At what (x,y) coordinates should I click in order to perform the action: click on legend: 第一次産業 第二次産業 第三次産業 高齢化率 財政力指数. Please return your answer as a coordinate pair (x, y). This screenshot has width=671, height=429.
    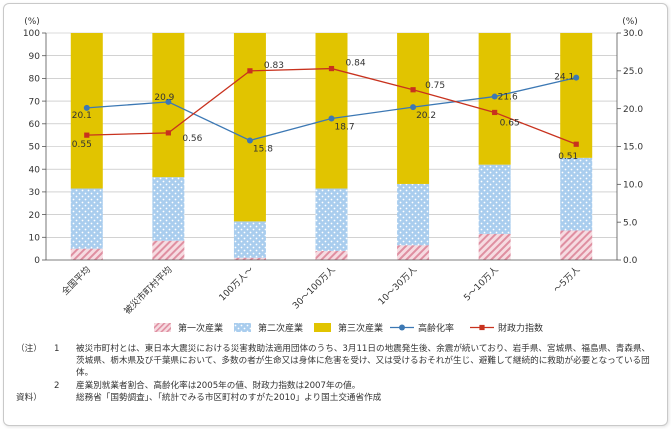
    Looking at the image, I should click on (348, 328).